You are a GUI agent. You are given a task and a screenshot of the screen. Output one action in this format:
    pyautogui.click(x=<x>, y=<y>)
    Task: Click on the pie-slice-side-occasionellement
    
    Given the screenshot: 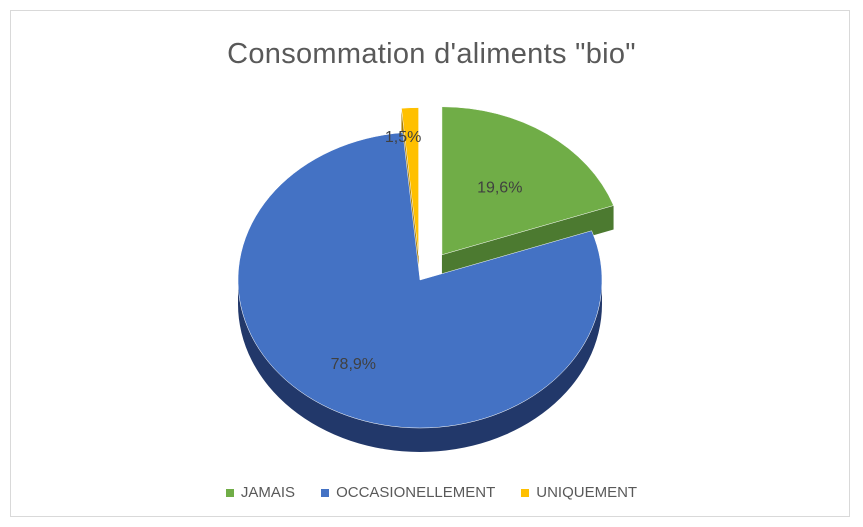 What is the action you would take?
    pyautogui.click(x=420, y=366)
    